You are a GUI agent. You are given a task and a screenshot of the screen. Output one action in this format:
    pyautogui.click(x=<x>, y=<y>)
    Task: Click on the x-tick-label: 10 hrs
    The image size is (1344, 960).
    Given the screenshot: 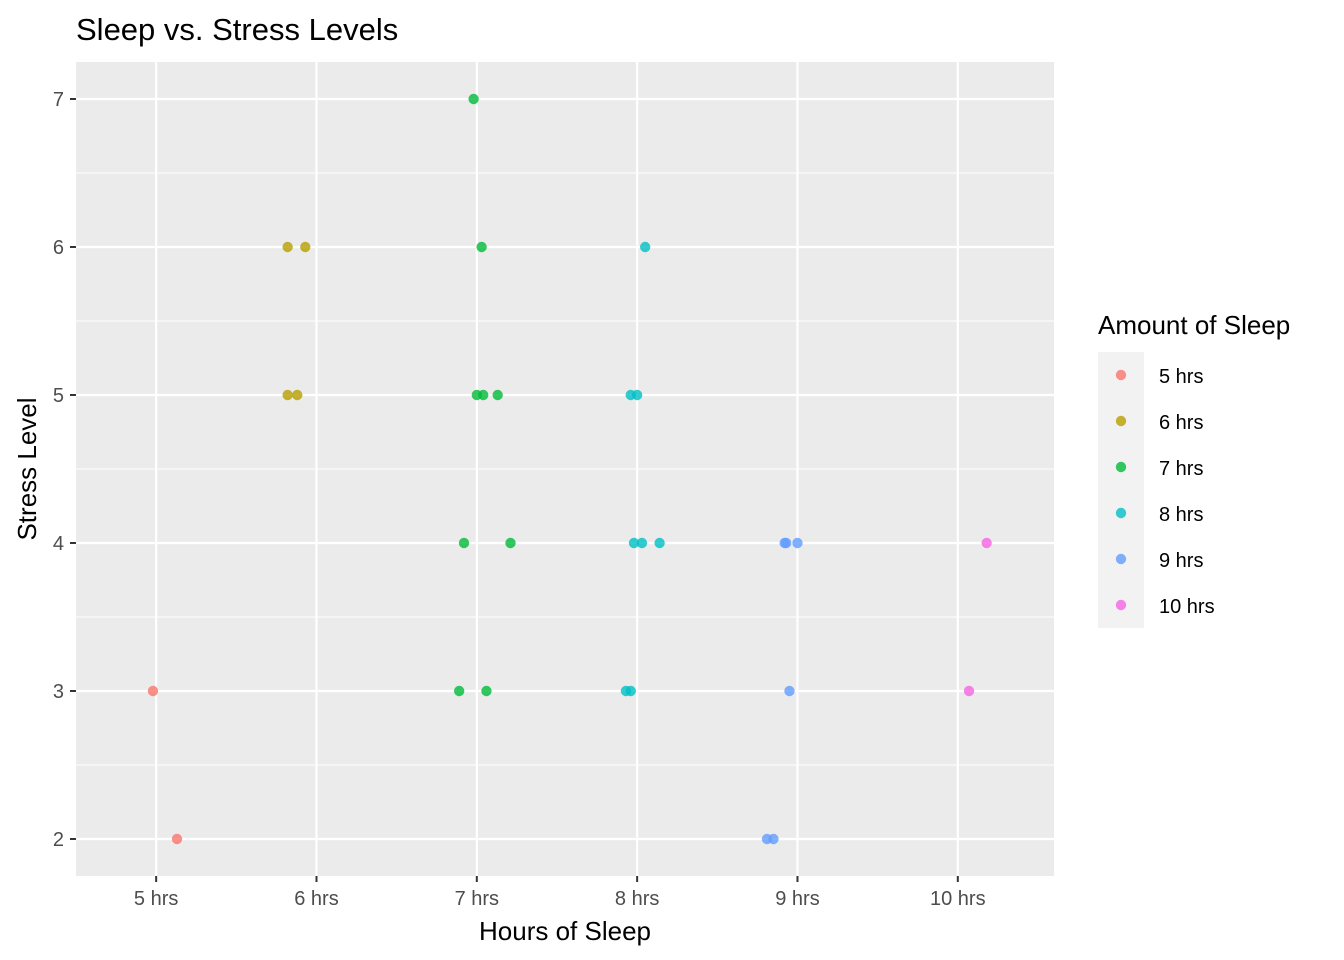 What is the action you would take?
    pyautogui.click(x=958, y=899)
    